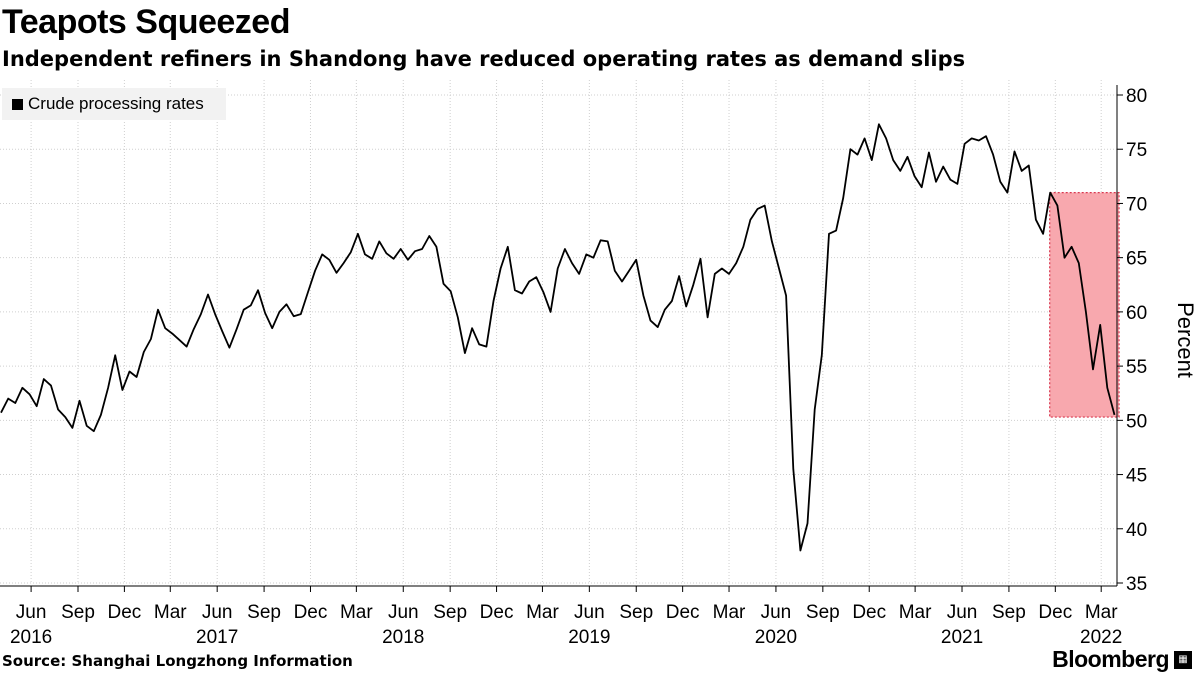 Image resolution: width=1200 pixels, height=675 pixels. What do you see at coordinates (776, 637) in the screenshot?
I see `x-year-label: 2020` at bounding box center [776, 637].